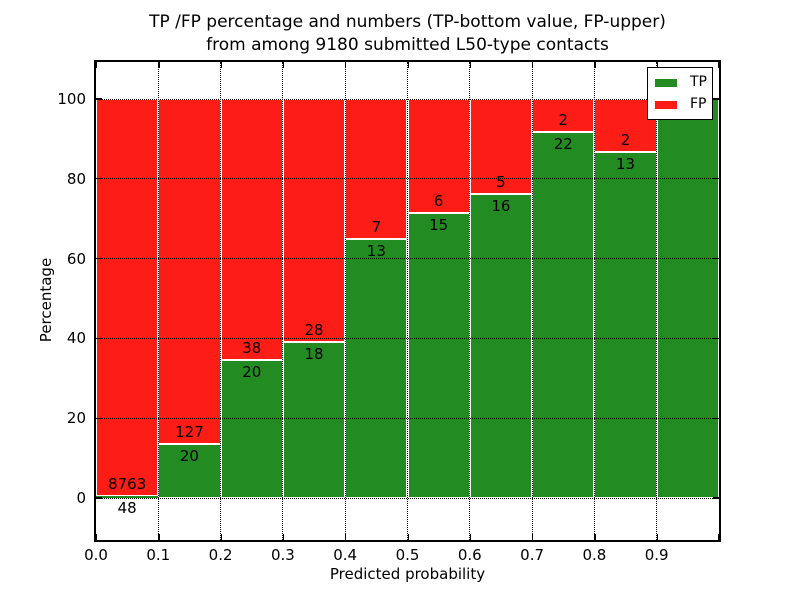 The width and height of the screenshot is (800, 600). Describe the element at coordinates (76, 418) in the screenshot. I see `y-tick-label: 20` at that location.